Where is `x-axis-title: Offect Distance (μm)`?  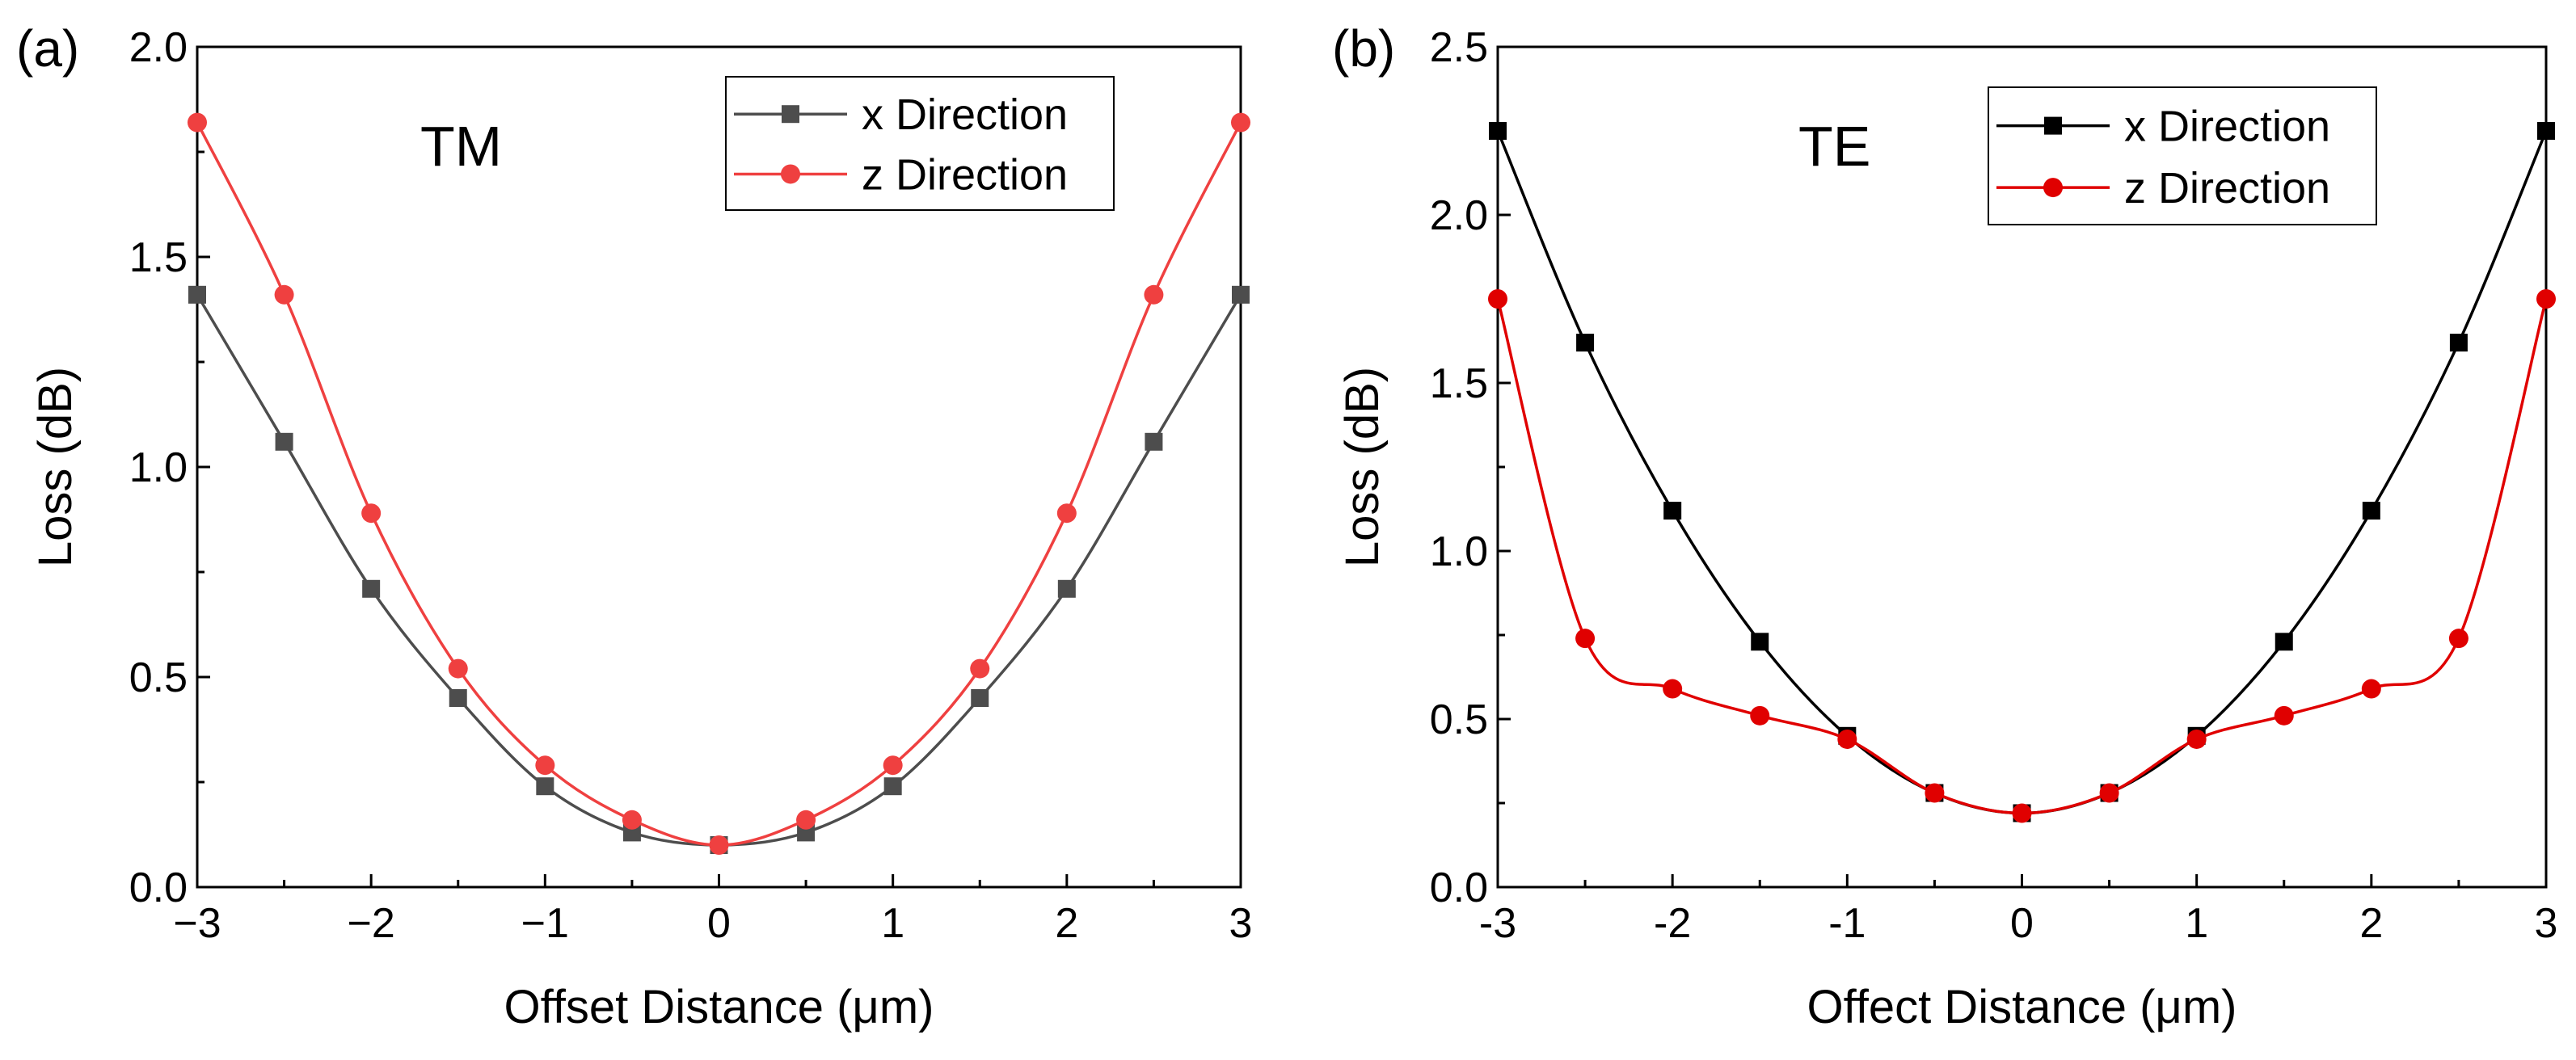 x-axis-title: Offect Distance (μm) is located at coordinates (2022, 1007).